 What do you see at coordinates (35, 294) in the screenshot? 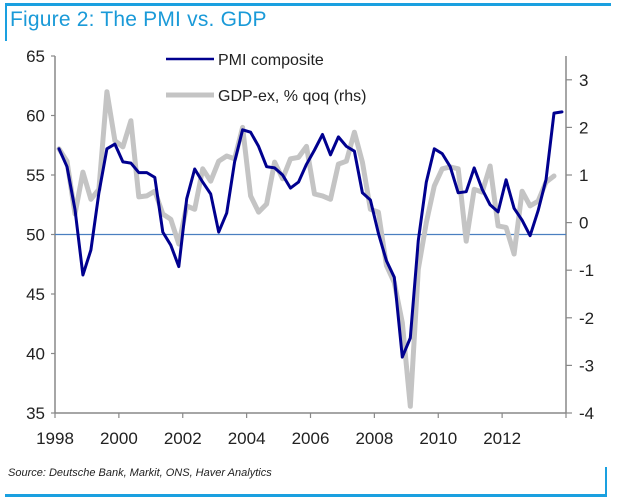
I see `left-y-tick-label: 45` at bounding box center [35, 294].